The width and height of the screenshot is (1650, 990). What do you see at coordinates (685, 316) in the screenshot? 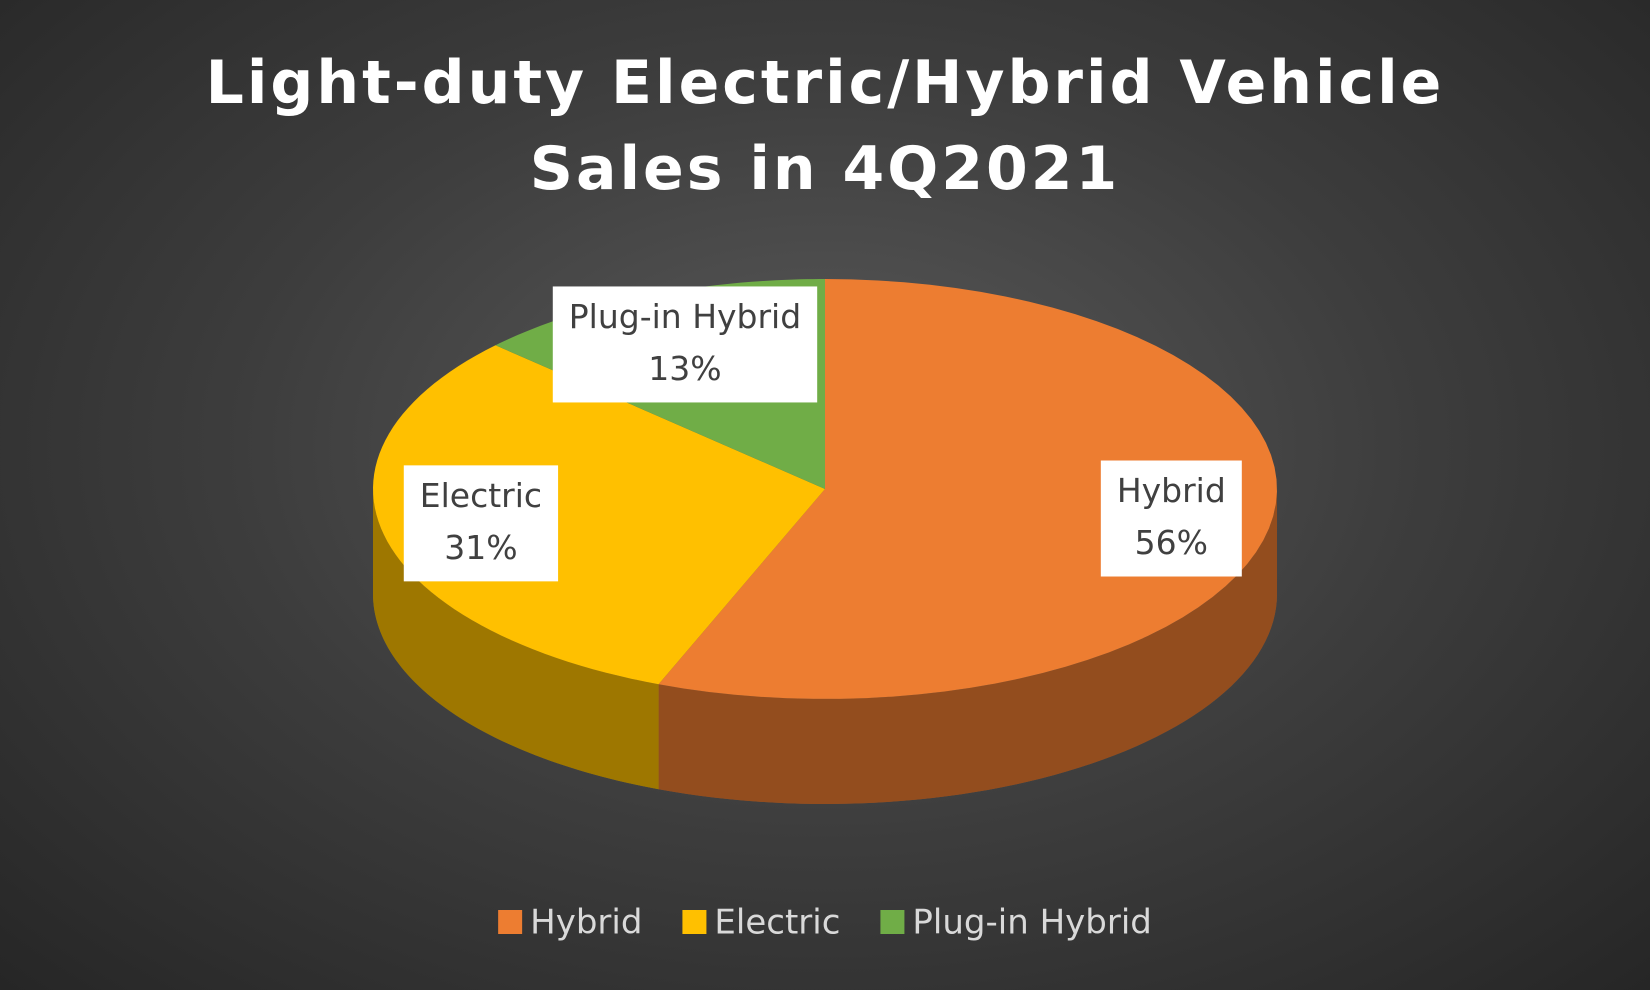
I see `data-label-category: Plug-in Hybrid` at bounding box center [685, 316].